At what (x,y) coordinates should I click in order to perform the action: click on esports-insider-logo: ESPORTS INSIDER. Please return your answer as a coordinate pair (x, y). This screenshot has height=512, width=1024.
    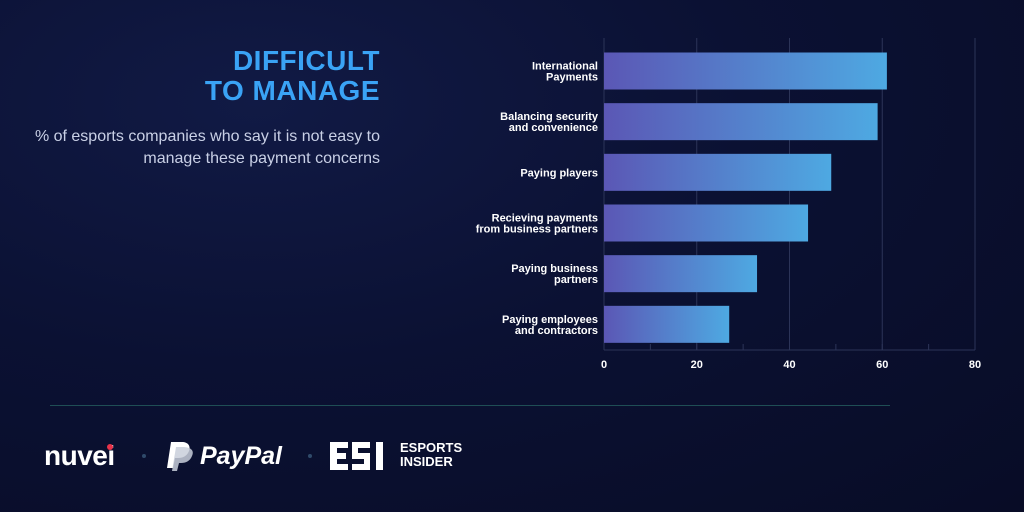
    Looking at the image, I should click on (431, 455).